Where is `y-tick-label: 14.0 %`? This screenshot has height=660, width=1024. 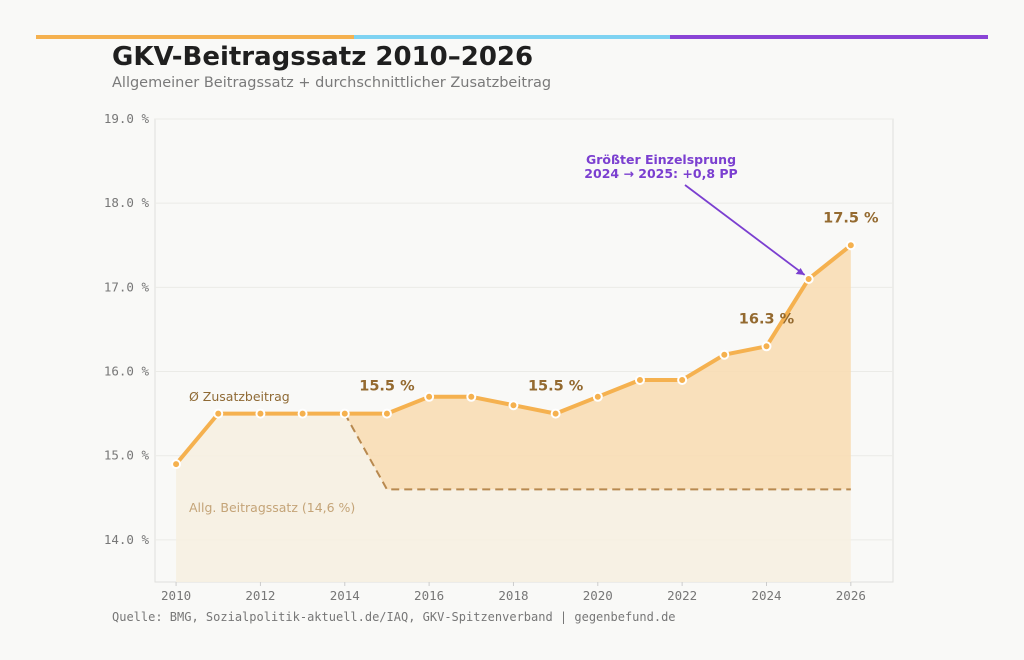
y-tick-label: 14.0 % is located at coordinates (127, 539).